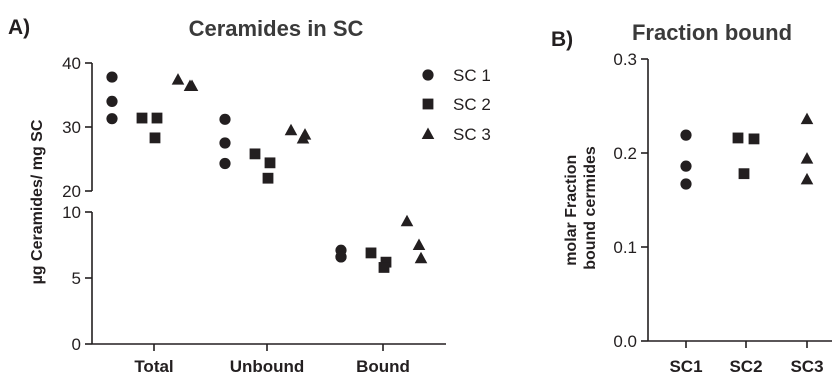  I want to click on panel-a-legend: SC 1 SC 2 SC 3, so click(456, 105).